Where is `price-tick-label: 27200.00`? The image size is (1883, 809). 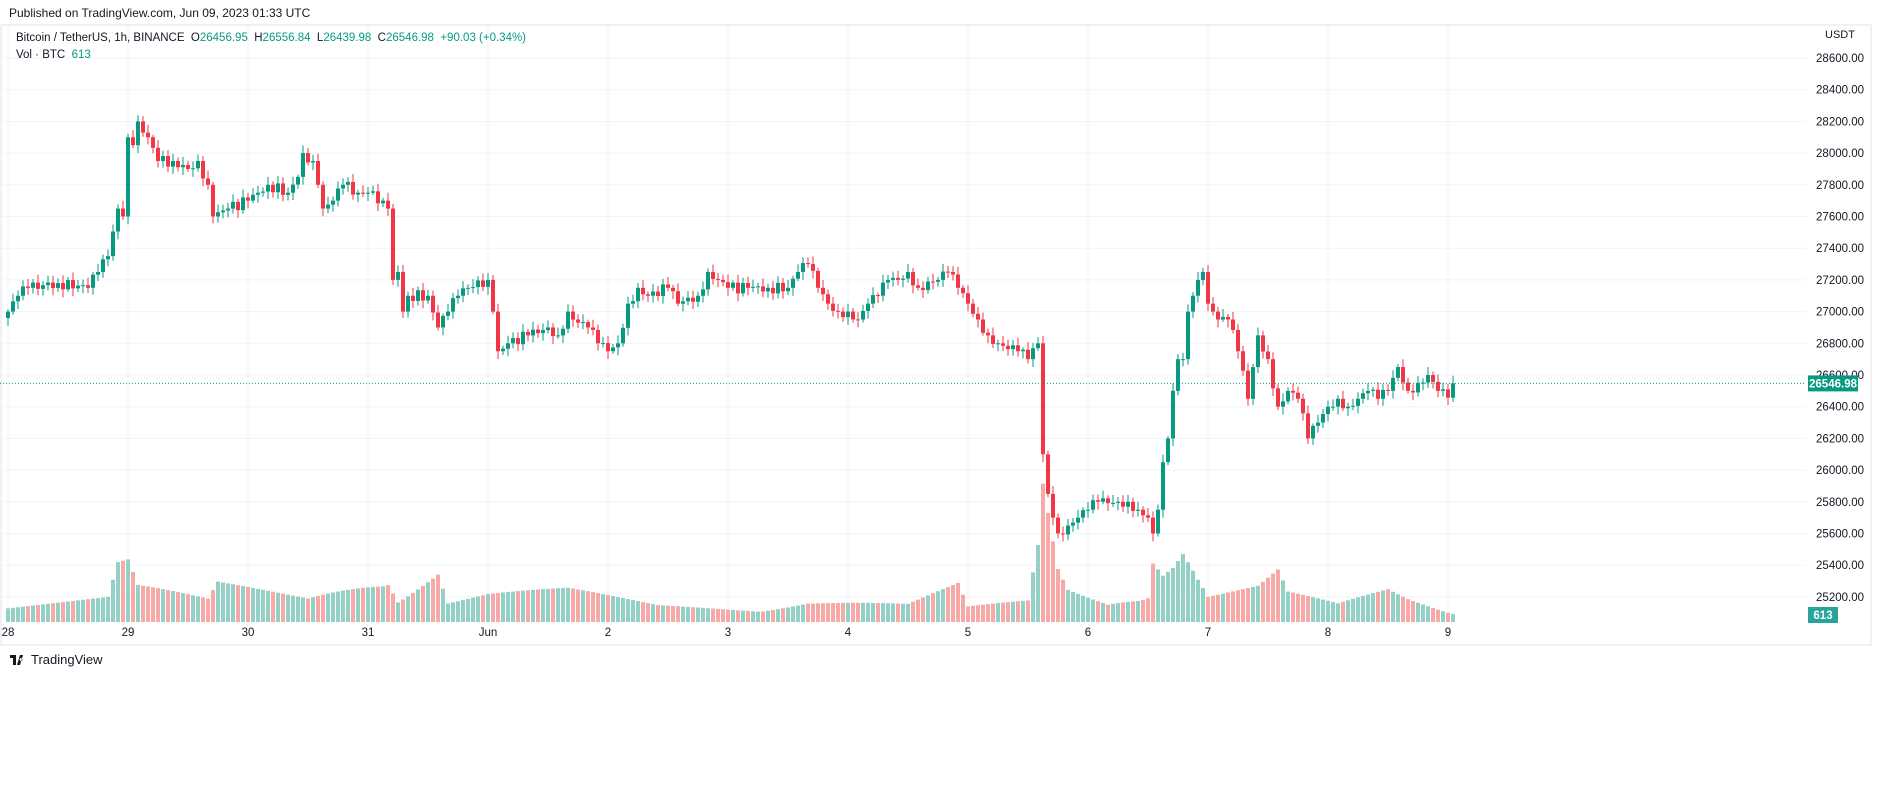
price-tick-label: 27200.00 is located at coordinates (1840, 281).